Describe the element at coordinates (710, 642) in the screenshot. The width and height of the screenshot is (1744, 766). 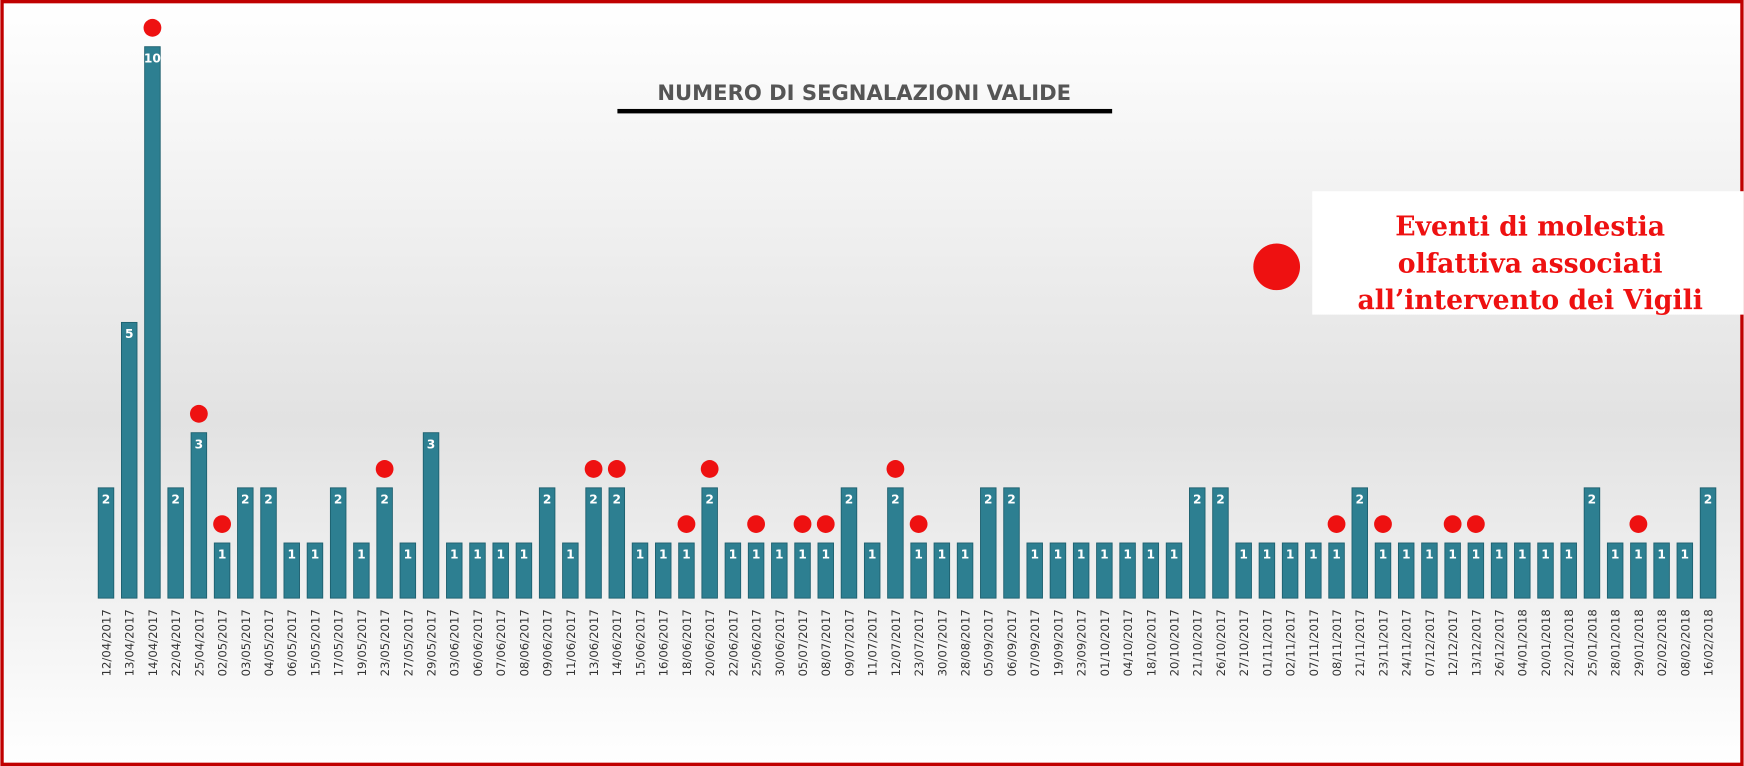
I see `x-tick-label: 20/06/2017` at that location.